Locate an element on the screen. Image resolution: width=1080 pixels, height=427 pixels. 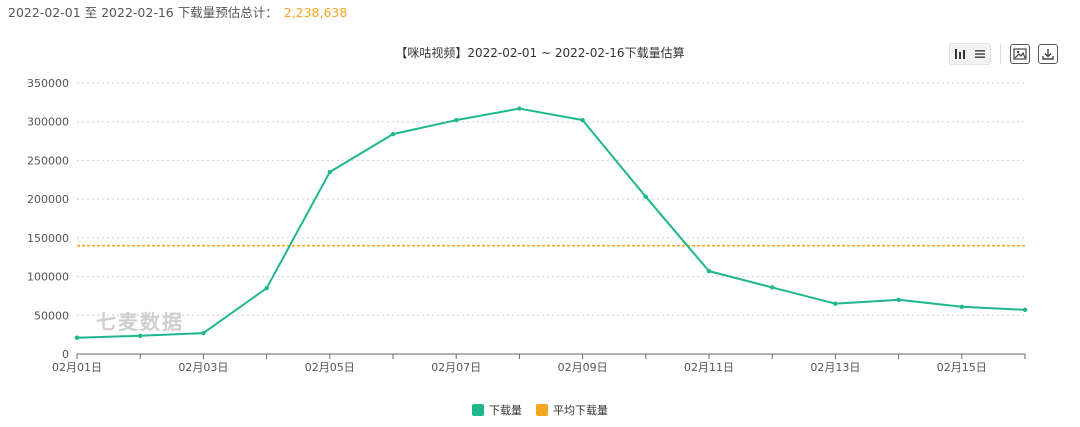
chart-title: 【咪咕视频】2022-02-01 ~ 2022-02-16下载量估算 is located at coordinates (539, 52).